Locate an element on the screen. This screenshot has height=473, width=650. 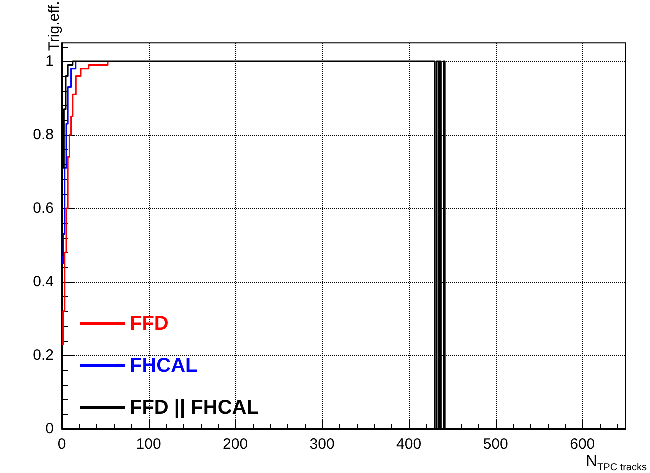
y-tick-label: 0 is located at coordinates (50, 429).